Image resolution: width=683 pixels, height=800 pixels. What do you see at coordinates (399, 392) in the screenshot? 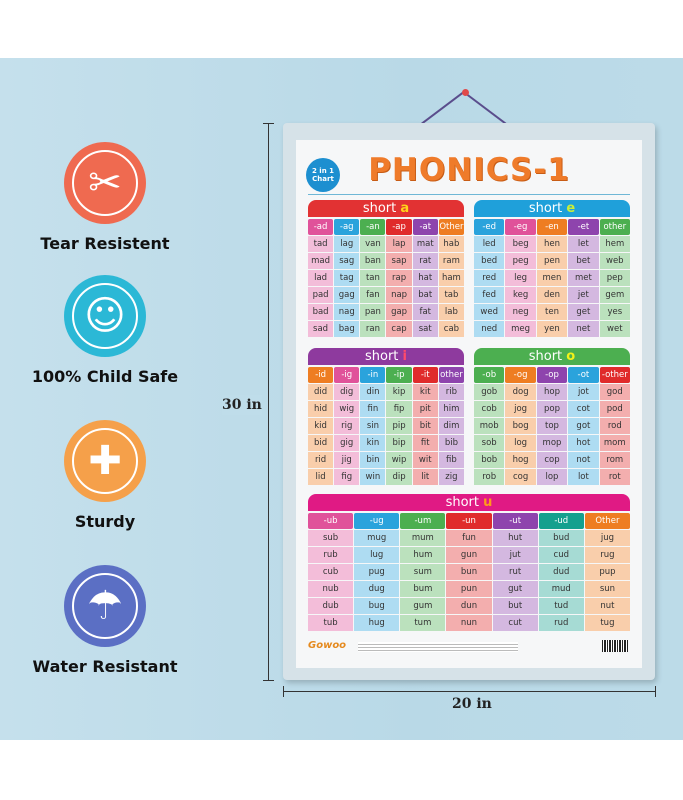
I see `word-cell: kip` at bounding box center [399, 392].